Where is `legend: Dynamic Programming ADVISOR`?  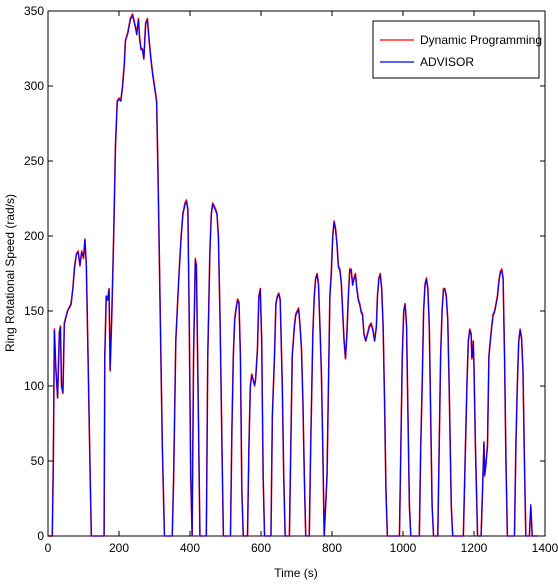 legend: Dynamic Programming ADVISOR is located at coordinates (457, 49).